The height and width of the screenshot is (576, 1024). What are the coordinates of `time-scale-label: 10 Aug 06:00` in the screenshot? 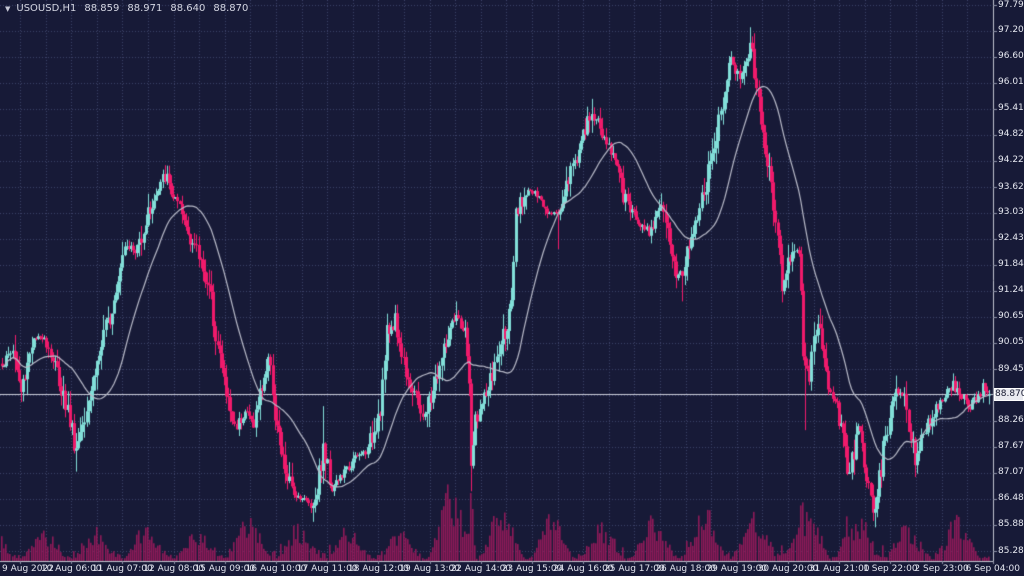 It's located at (71, 569).